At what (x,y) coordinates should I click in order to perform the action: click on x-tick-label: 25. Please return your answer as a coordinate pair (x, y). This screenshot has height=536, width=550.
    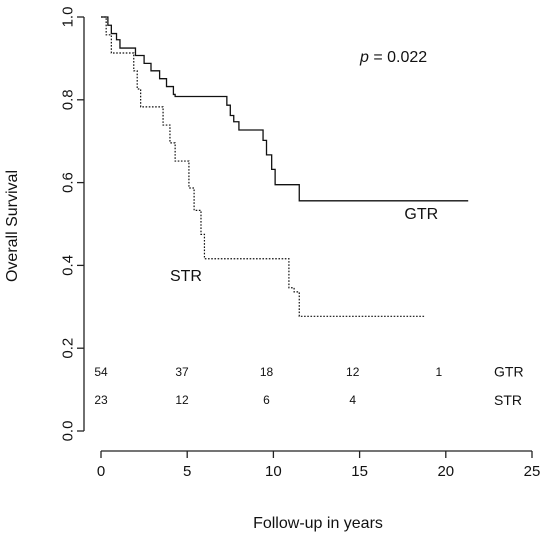
    Looking at the image, I should click on (532, 471).